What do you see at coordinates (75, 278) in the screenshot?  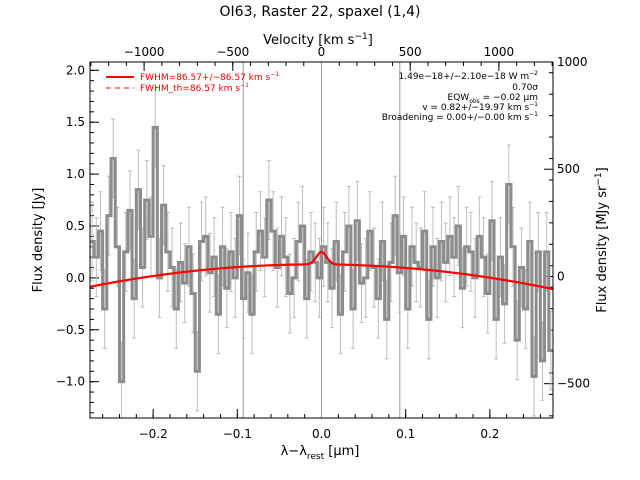 I see `y-tick-label: 0.0` at bounding box center [75, 278].